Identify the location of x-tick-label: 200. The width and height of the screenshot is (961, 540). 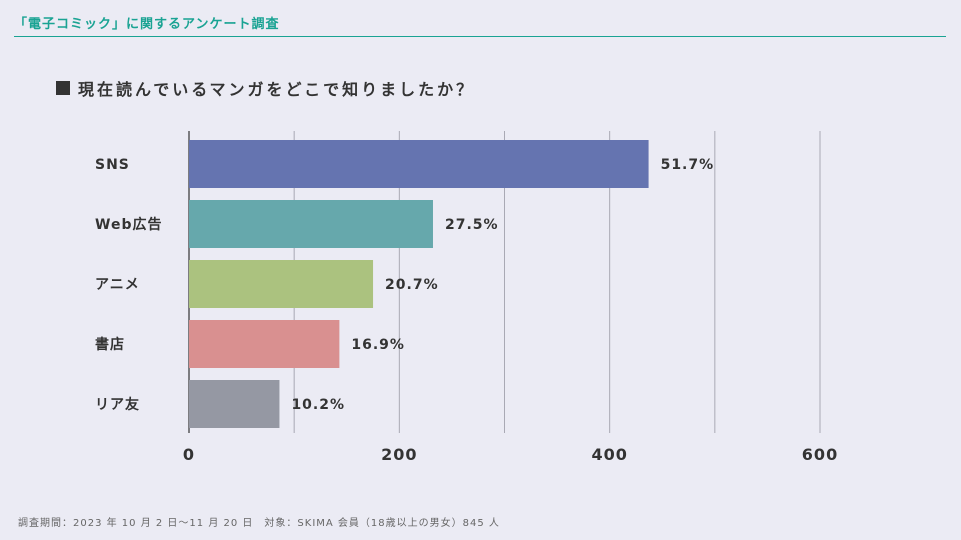
(399, 454).